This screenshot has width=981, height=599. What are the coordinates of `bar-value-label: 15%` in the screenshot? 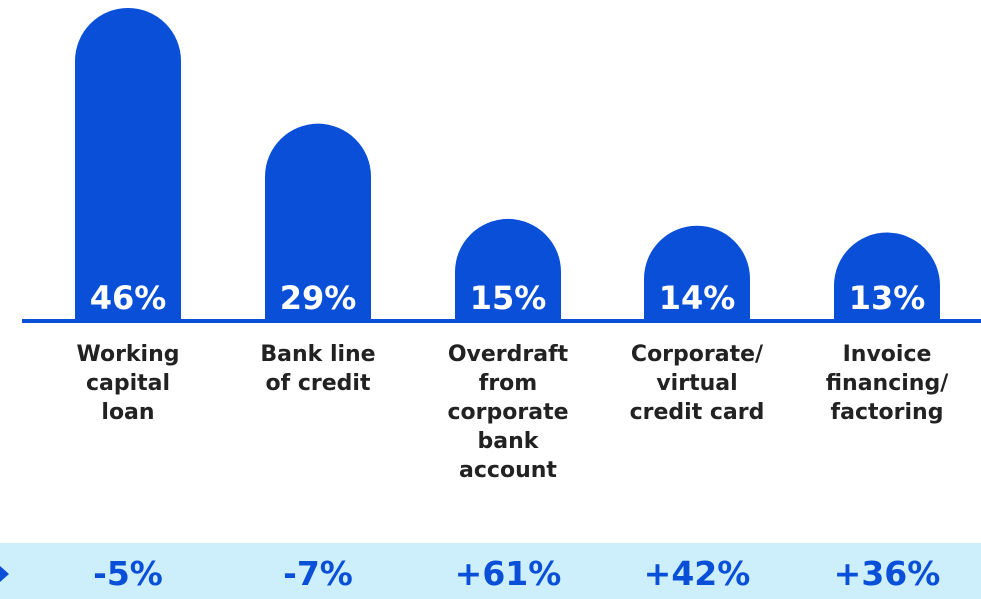 It's located at (508, 298).